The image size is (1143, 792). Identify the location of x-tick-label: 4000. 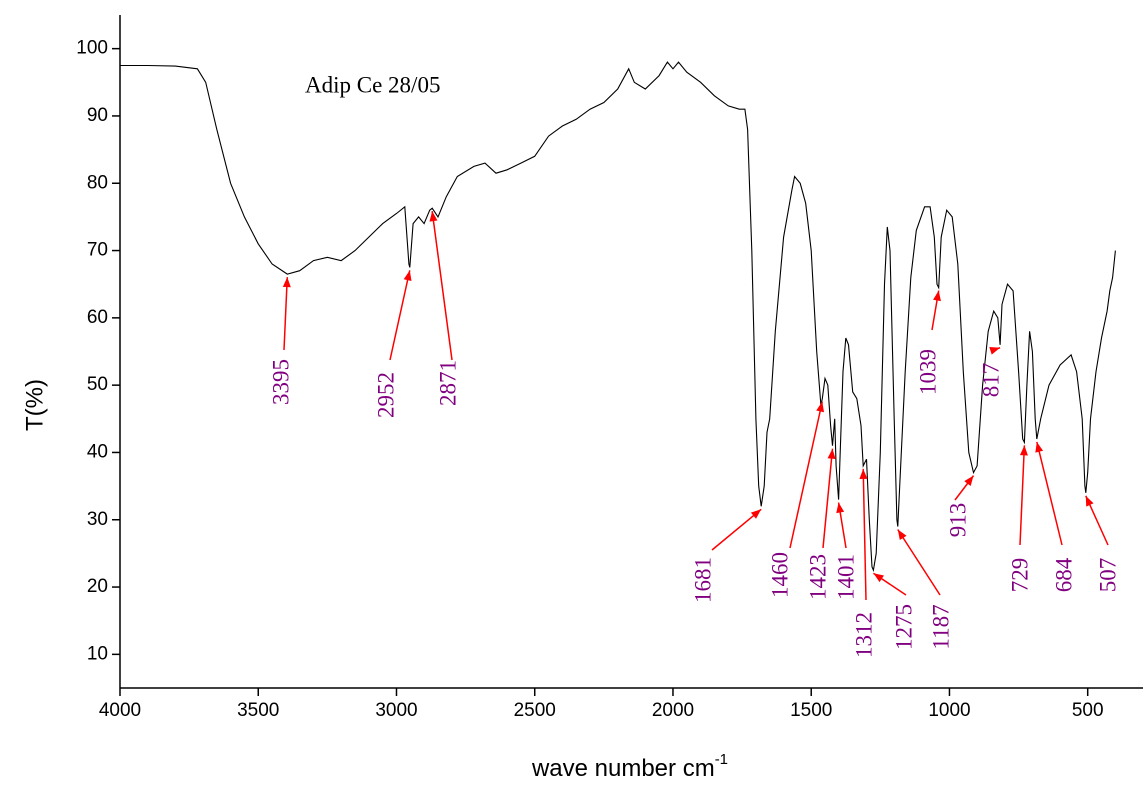
(120, 710).